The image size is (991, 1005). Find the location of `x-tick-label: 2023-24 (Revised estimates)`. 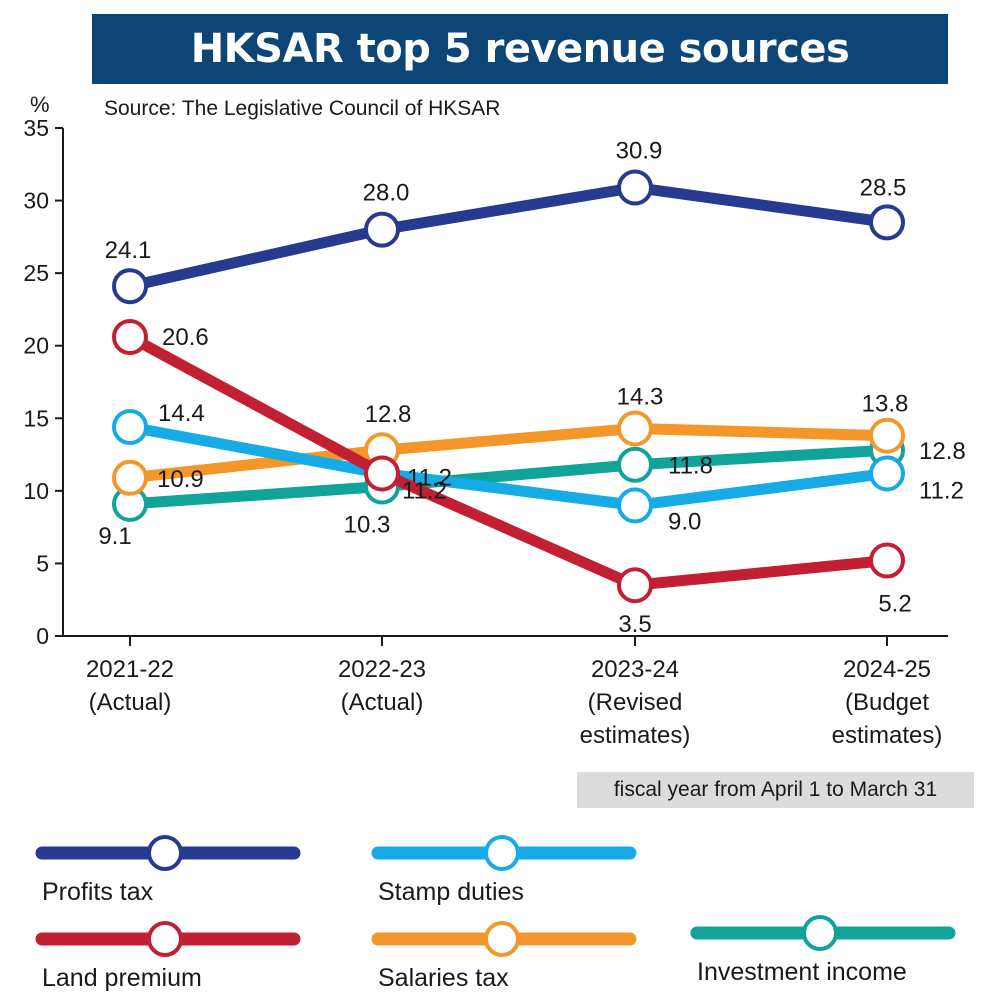

x-tick-label: 2023-24 (Revised estimates) is located at coordinates (635, 702).